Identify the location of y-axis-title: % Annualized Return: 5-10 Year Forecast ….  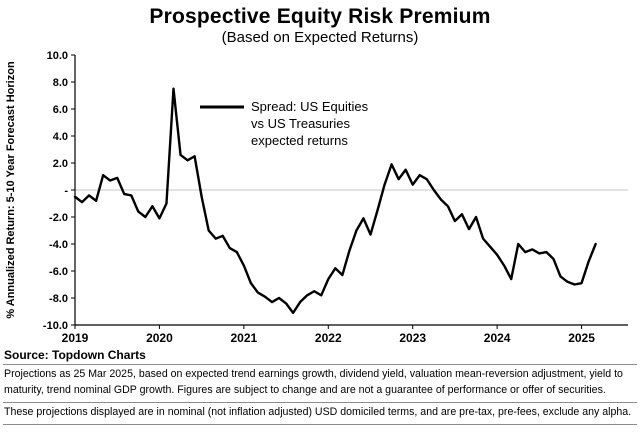
(11, 190).